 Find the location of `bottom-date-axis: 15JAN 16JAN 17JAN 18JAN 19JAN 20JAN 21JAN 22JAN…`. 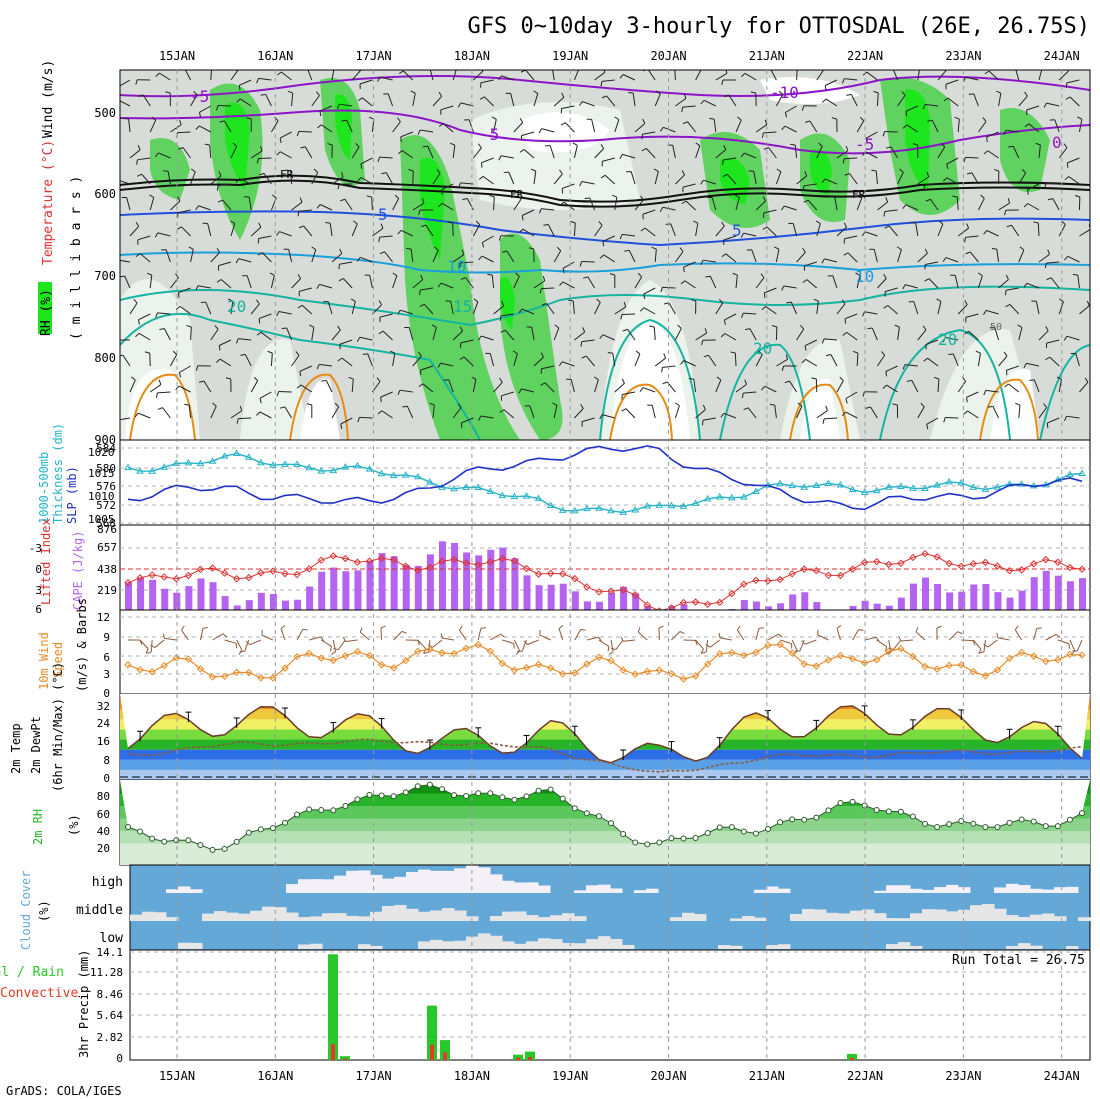

bottom-date-axis: 15JAN 16JAN 17JAN 18JAN 19JAN 20JAN 21JAN 22JAN… is located at coordinates (619, 1076).